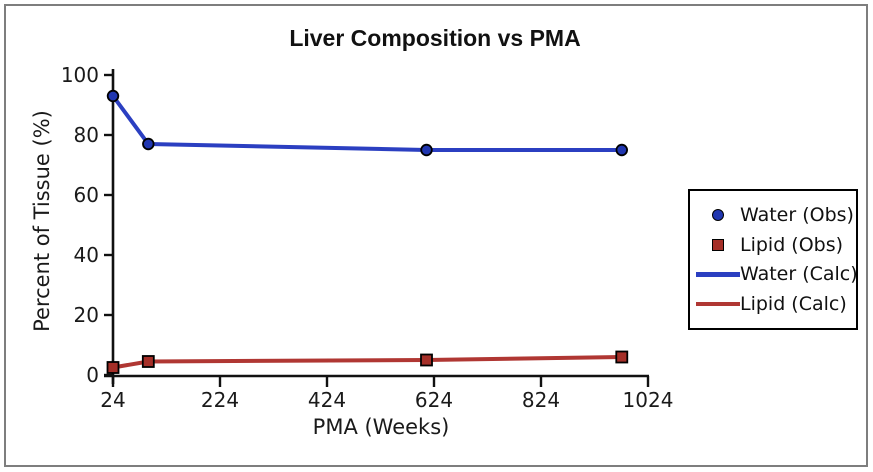 Image resolution: width=873 pixels, height=472 pixels. What do you see at coordinates (42, 221) in the screenshot?
I see `y-axis-label: Percent of Tissue (%)` at bounding box center [42, 221].